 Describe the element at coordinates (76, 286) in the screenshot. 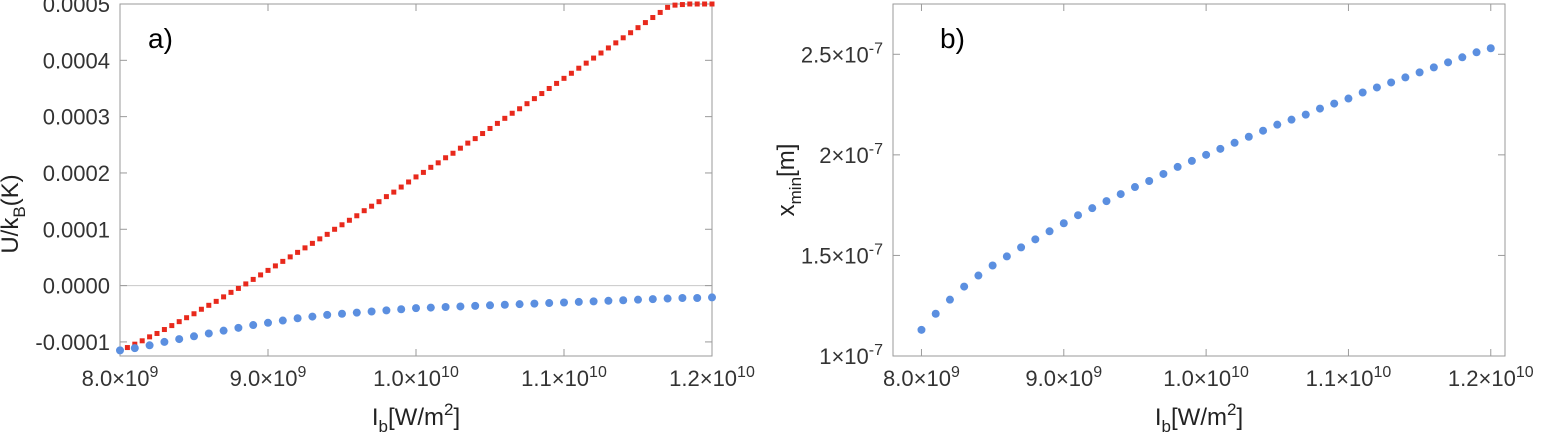

I see `y-tick-label: 0.0000` at that location.